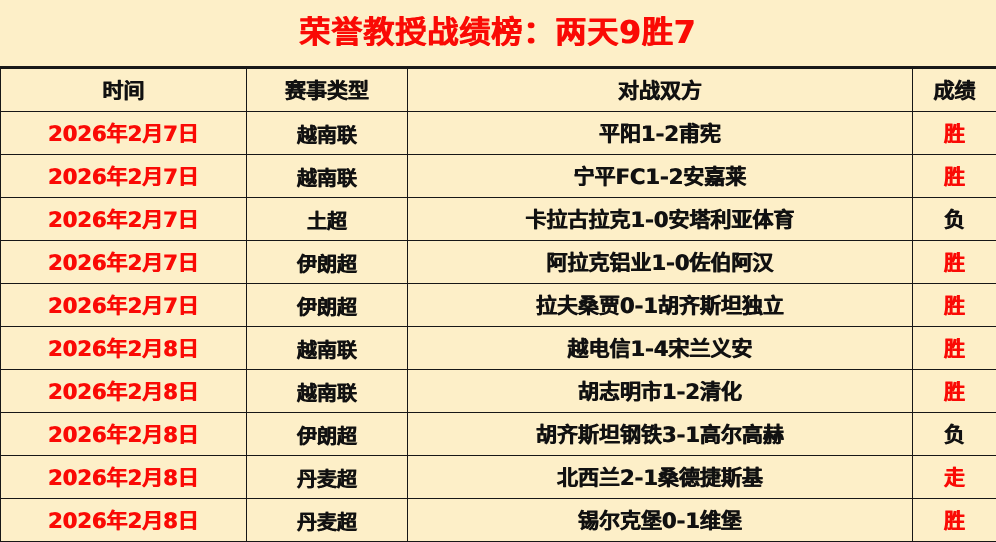 The image size is (996, 542). I want to click on table-row: 2026年2月8日丹麦超北西兰2-1桑德捷斯基走, so click(498, 477).